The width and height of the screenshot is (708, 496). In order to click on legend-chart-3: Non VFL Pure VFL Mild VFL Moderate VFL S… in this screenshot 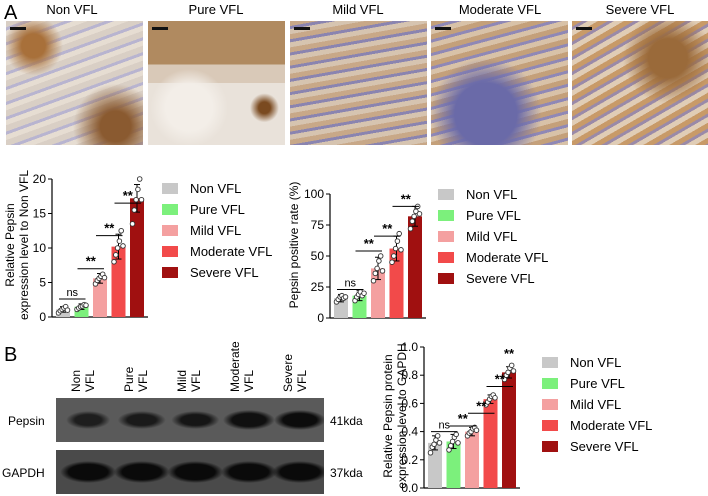, I will do `click(597, 404)`.